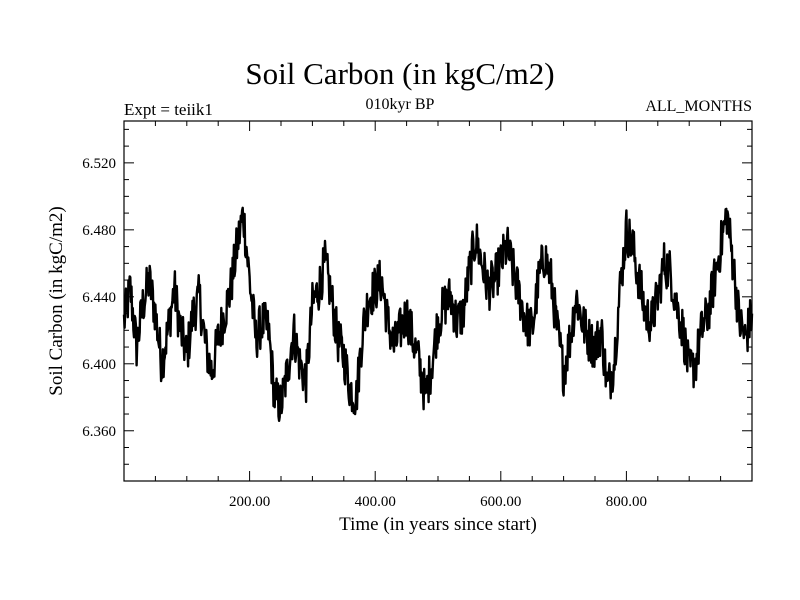 Image resolution: width=800 pixels, height=600 pixels. Describe the element at coordinates (438, 524) in the screenshot. I see `x-axis-label: Time (in years since start)` at that location.